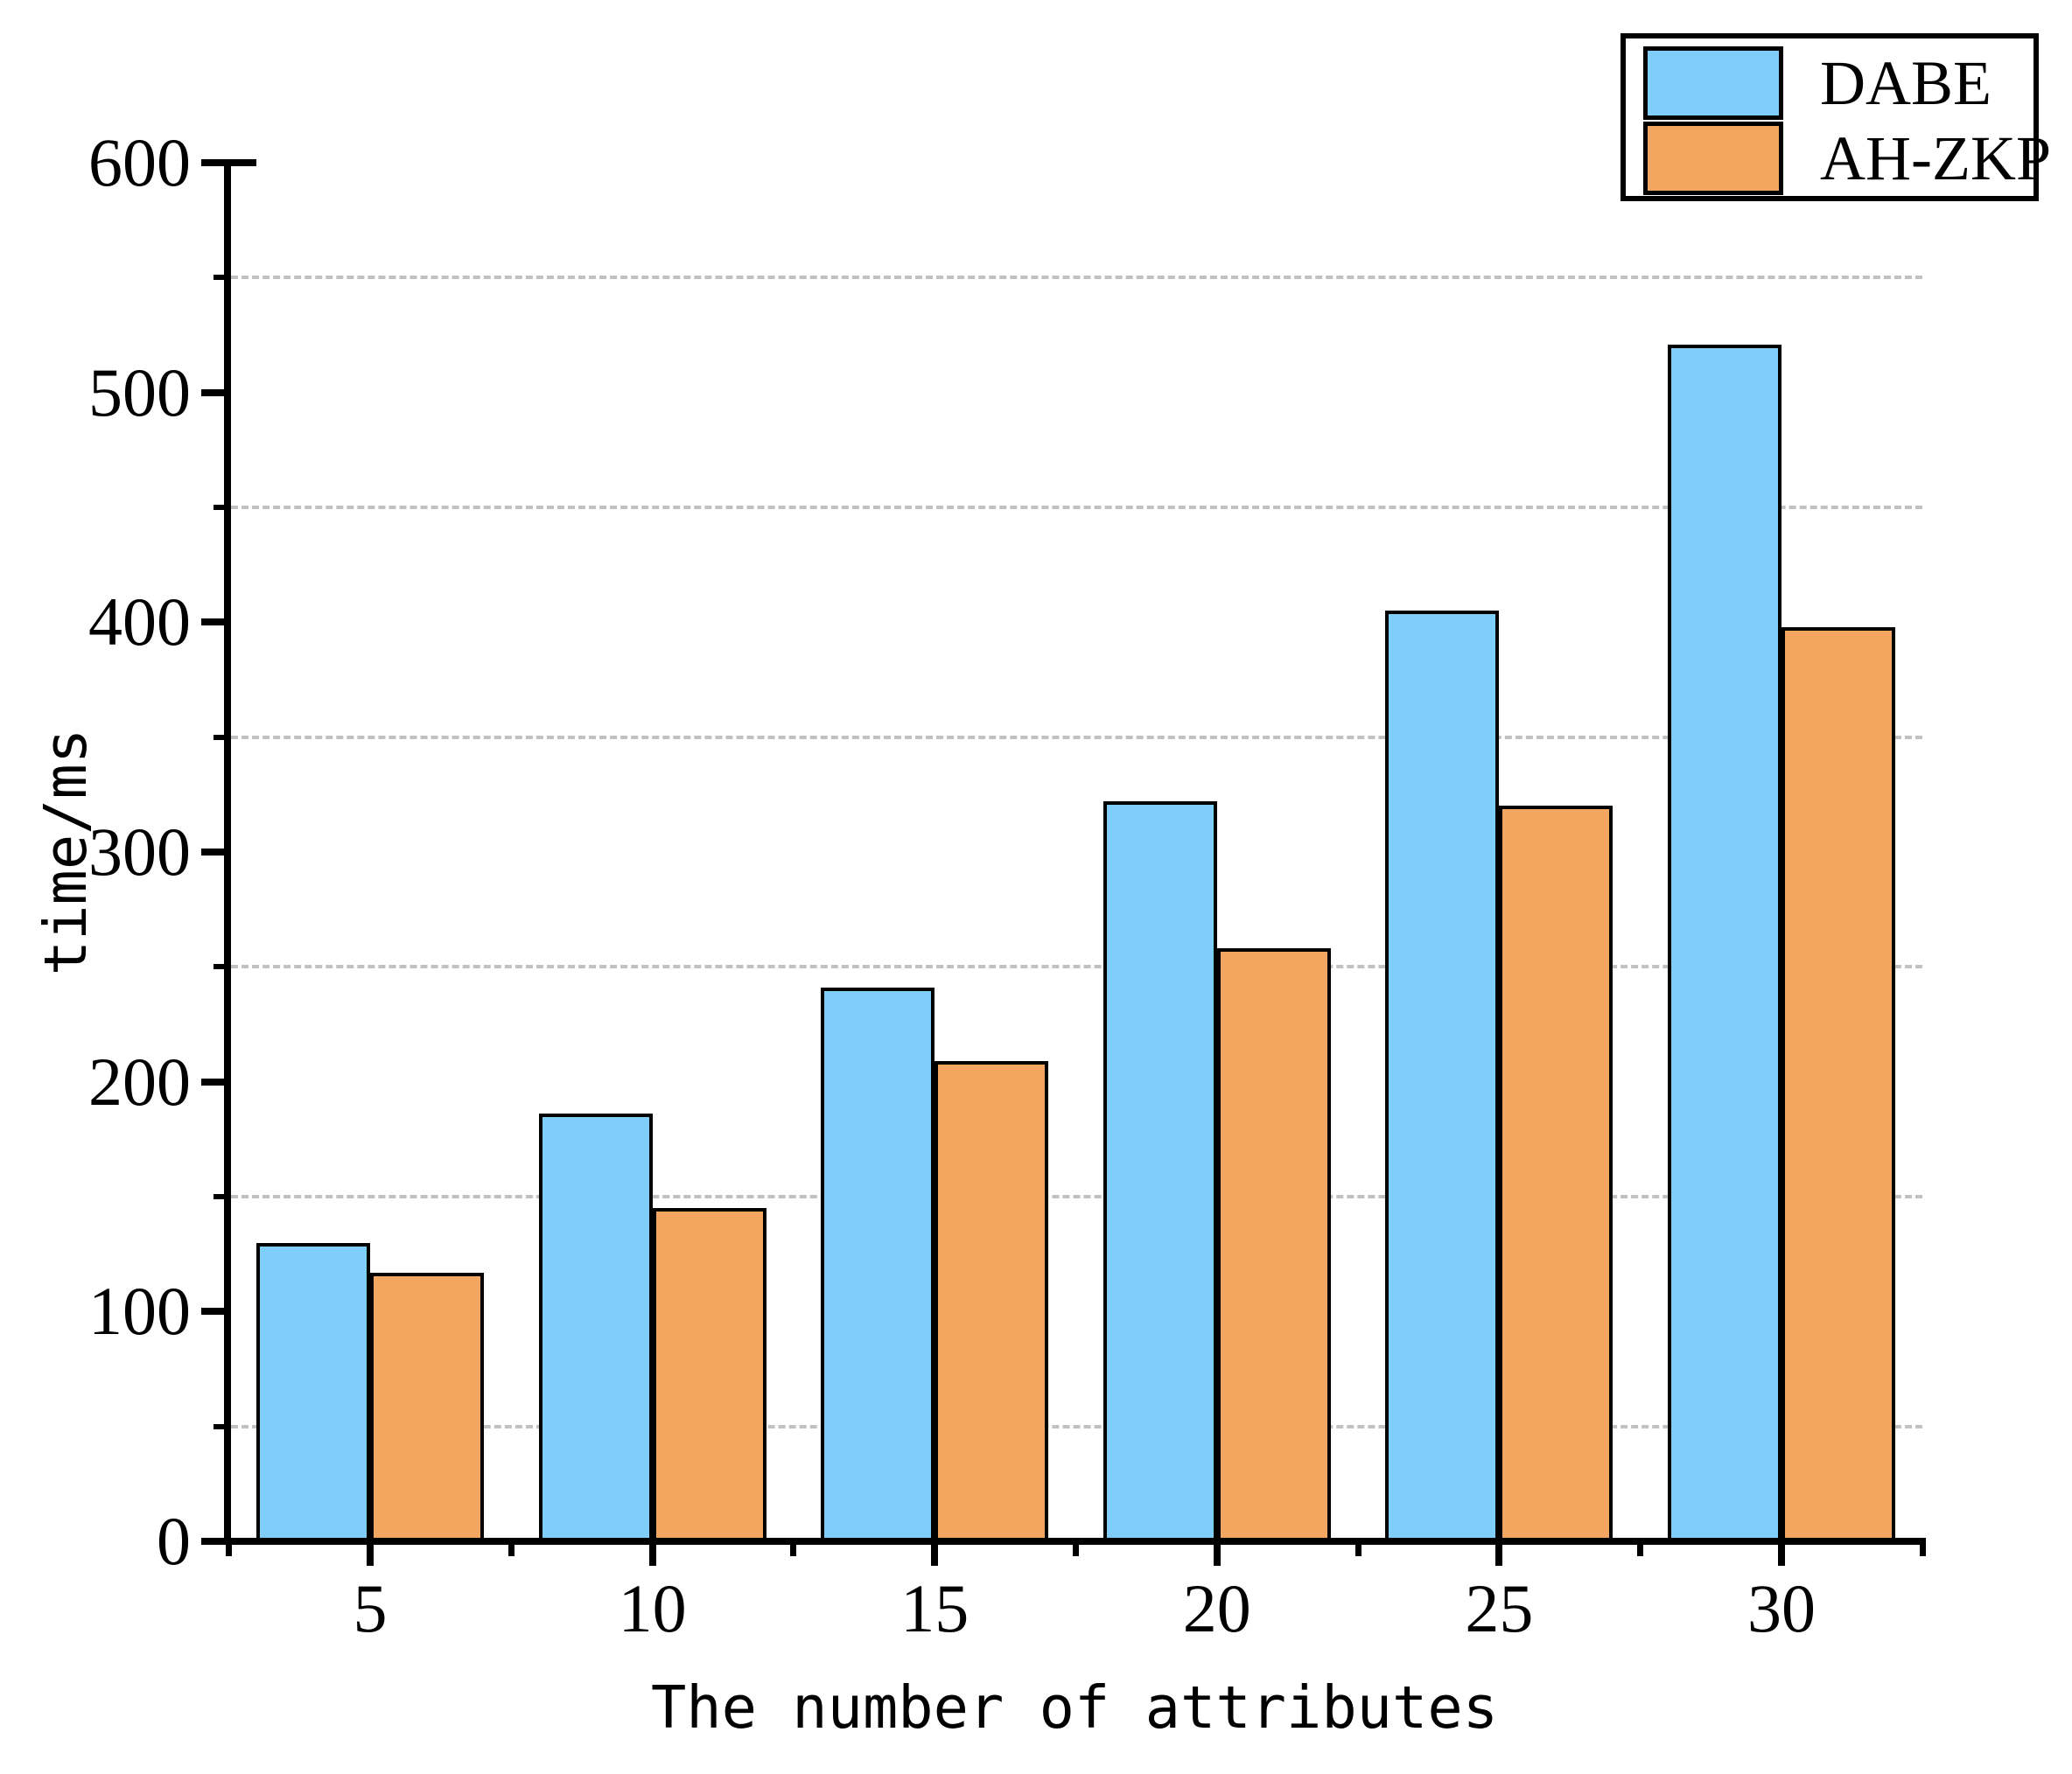  I want to click on legend-row-dabe: DABE, so click(1817, 83).